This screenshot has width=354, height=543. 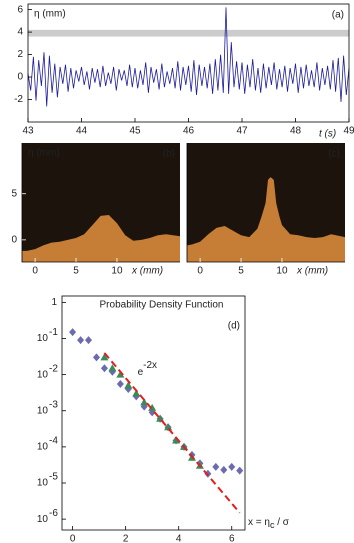 I want to click on y-tick-exponent: -3, so click(x=53, y=404).